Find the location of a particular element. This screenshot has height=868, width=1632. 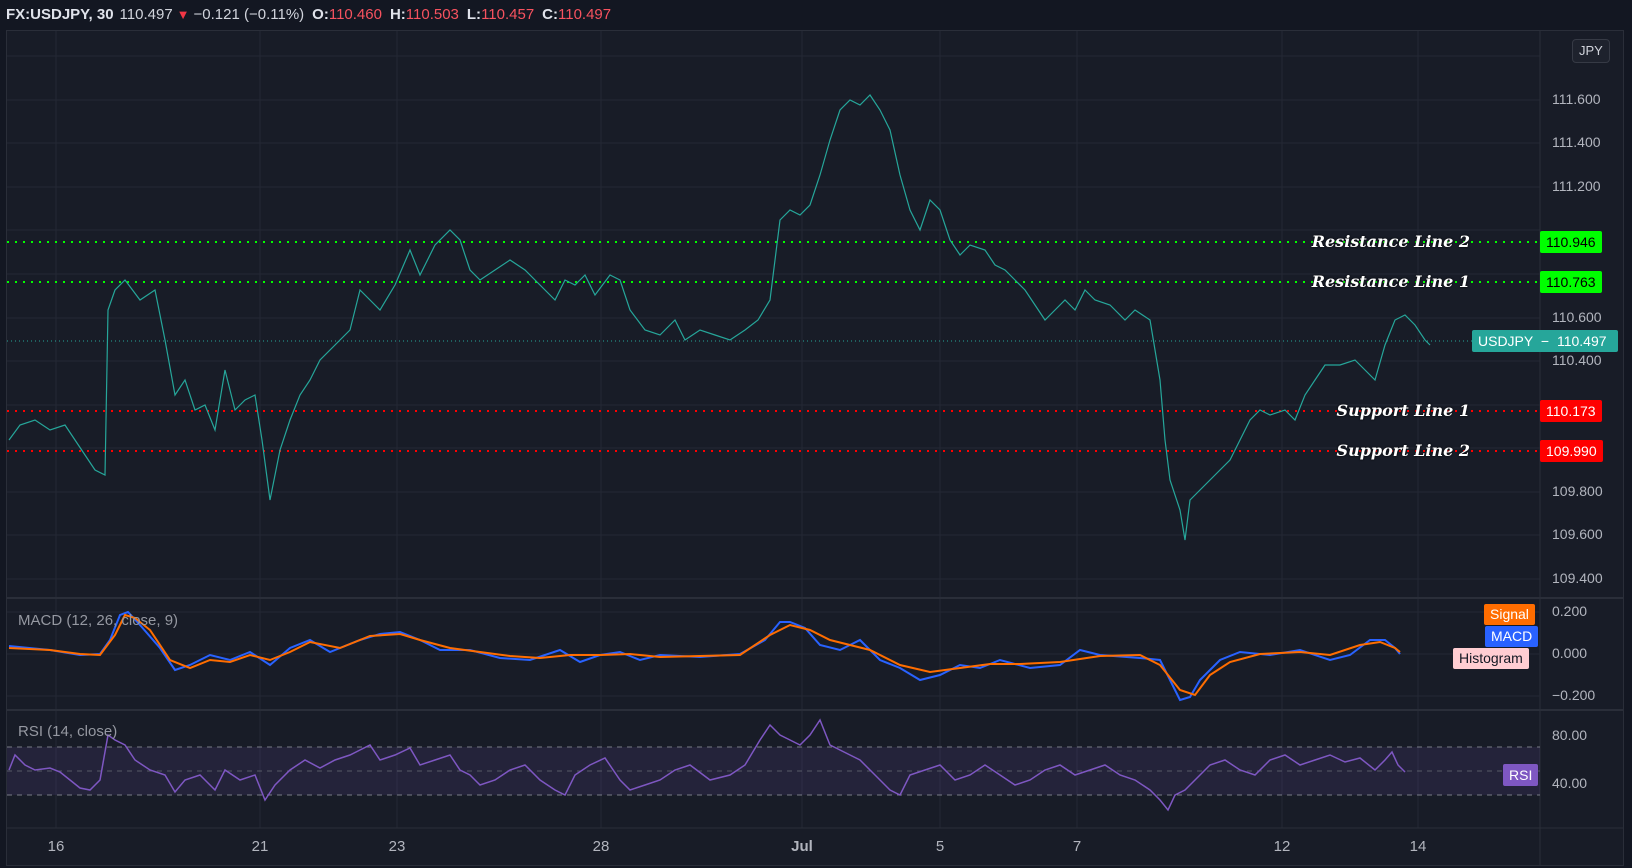

macd-histogram-legend: Histogram is located at coordinates (1491, 658).